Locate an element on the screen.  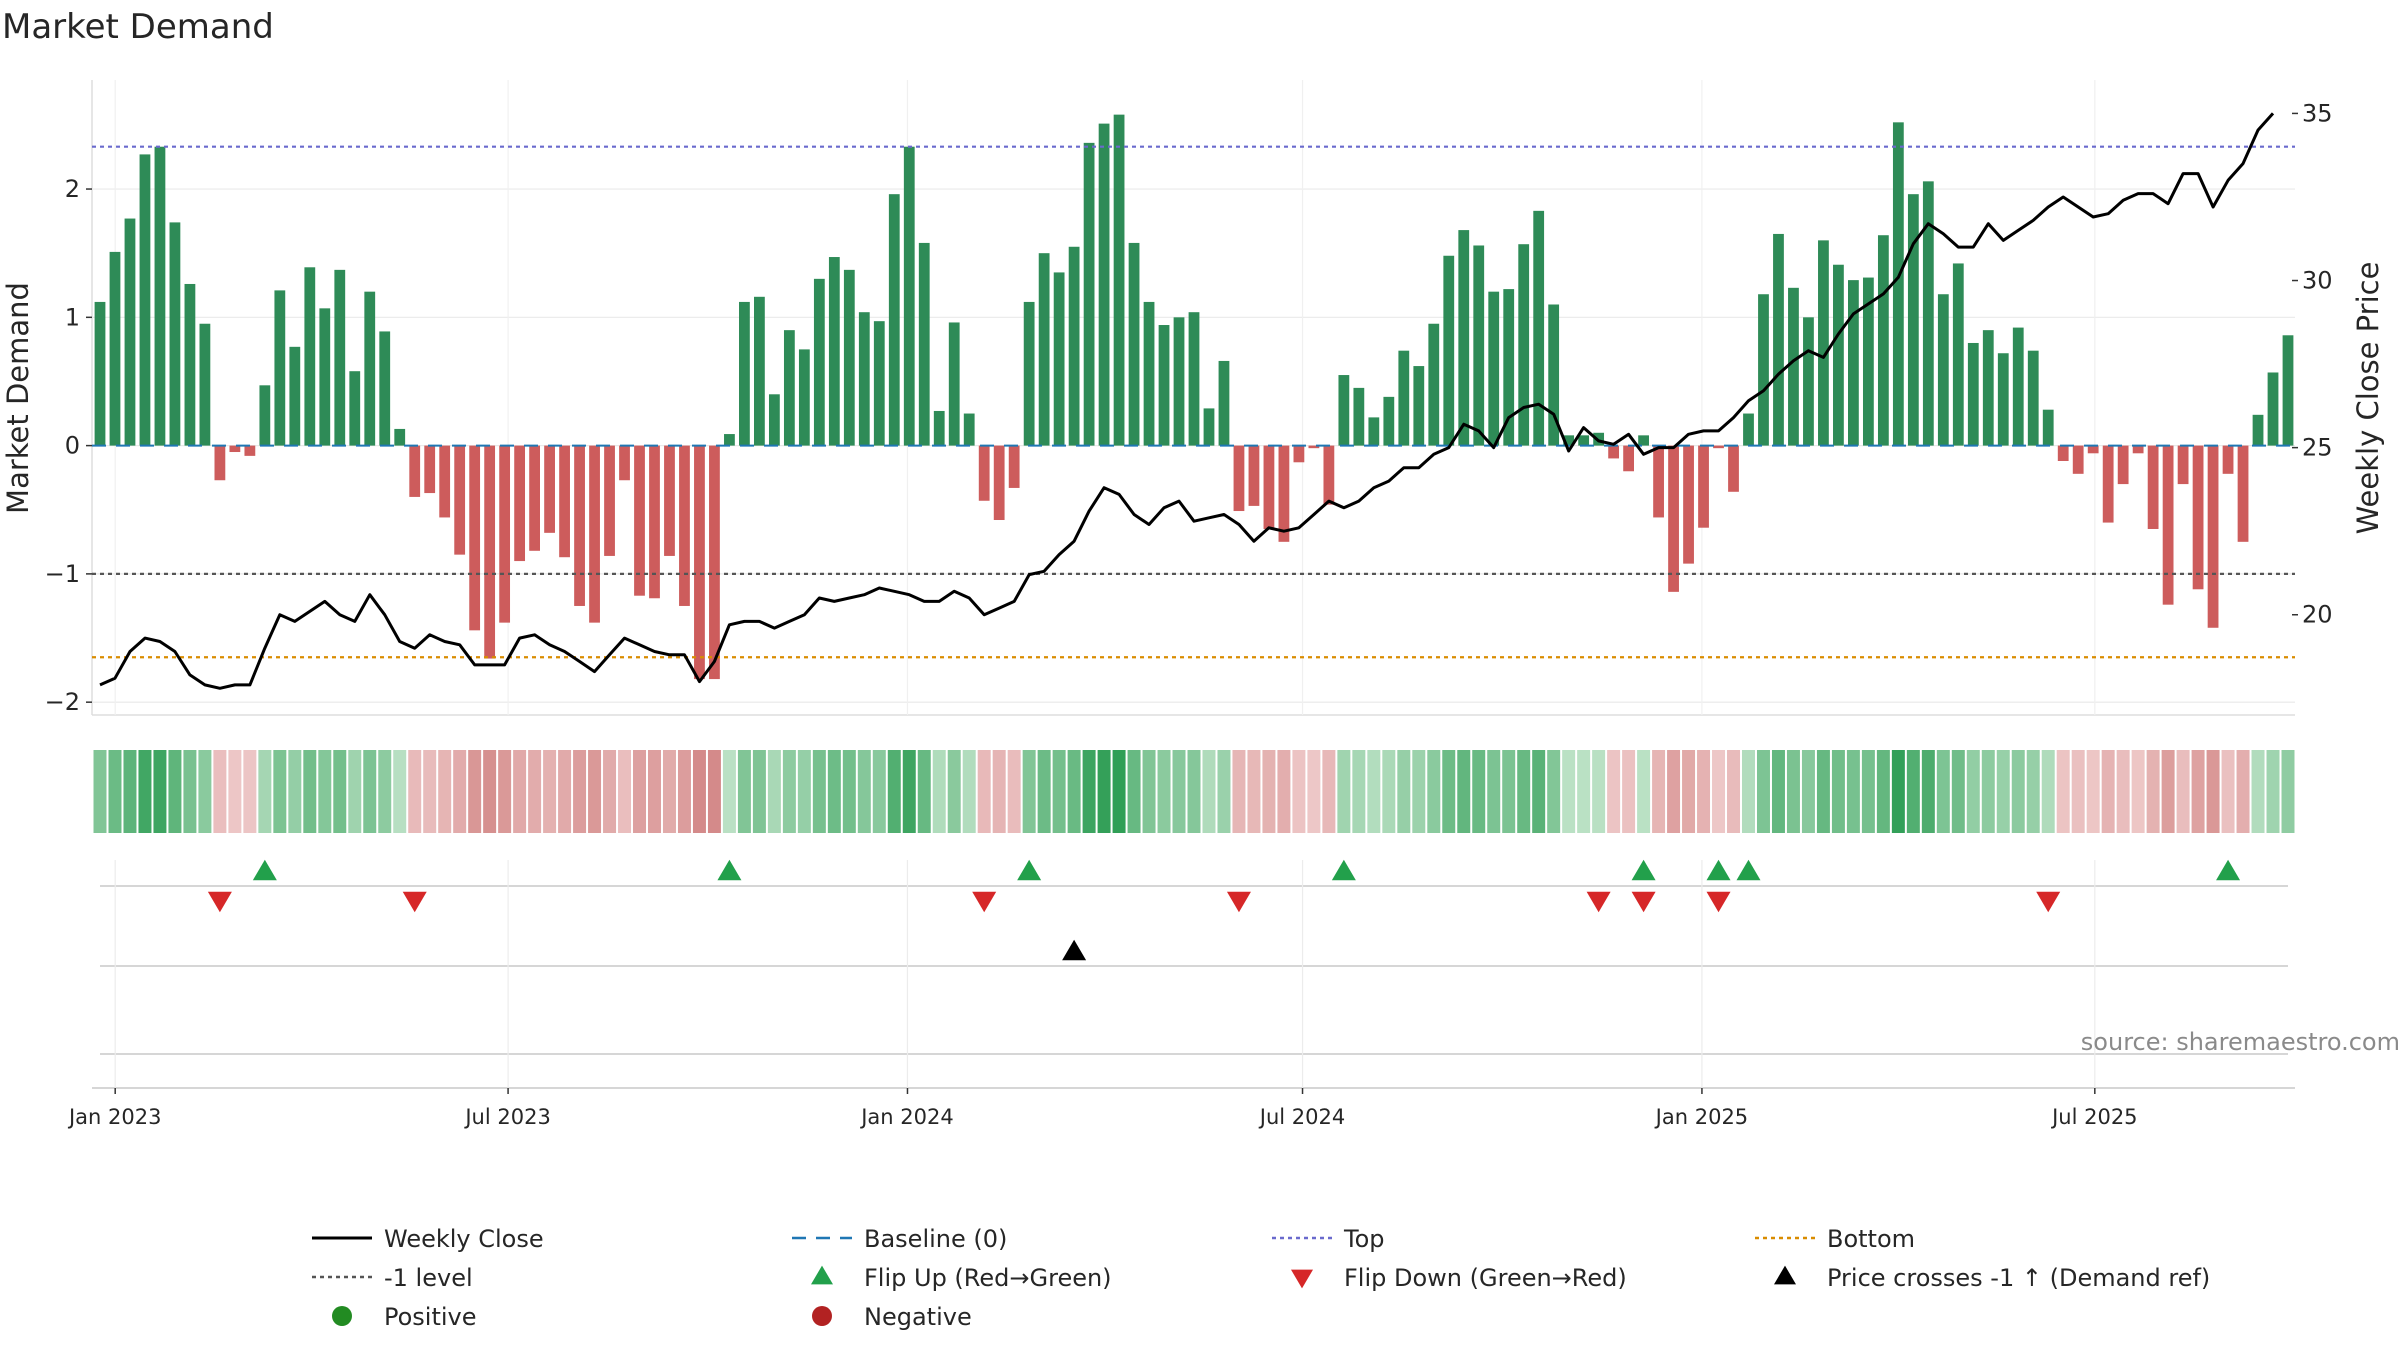
left-y-axis: −2 −1 0 1 2 is located at coordinates (68, 445).